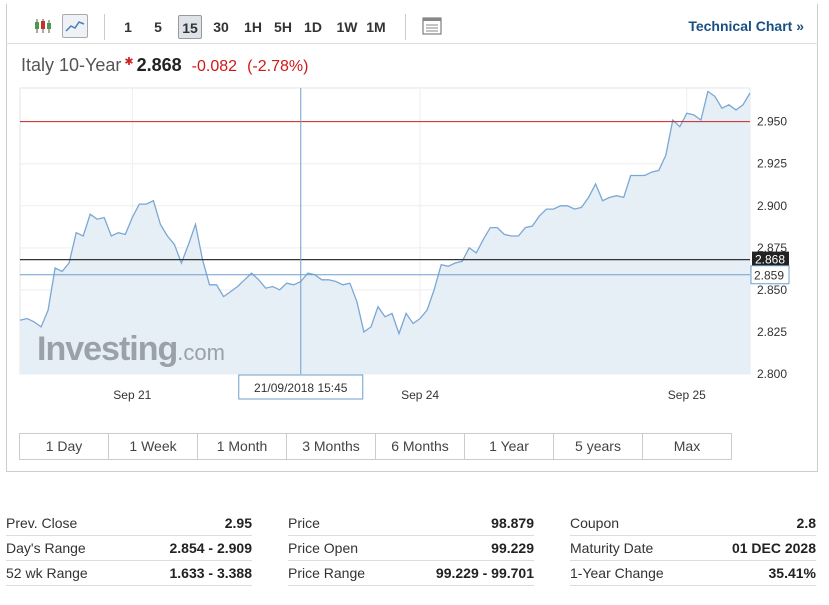 This screenshot has height=605, width=829. I want to click on crosshair-date-box, so click(301, 387).